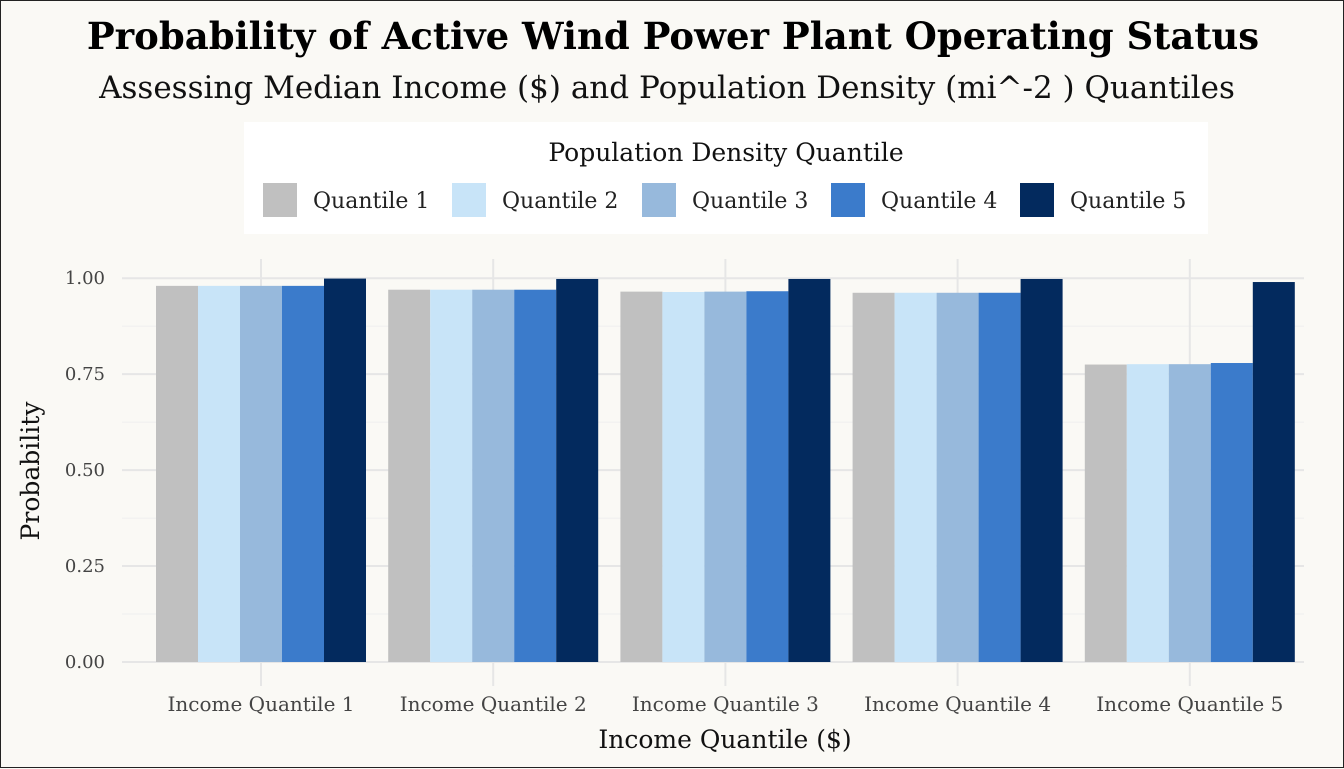 This screenshot has width=1344, height=769. Describe the element at coordinates (1189, 704) in the screenshot. I see `x-tick-label: Income Quantile 5` at that location.